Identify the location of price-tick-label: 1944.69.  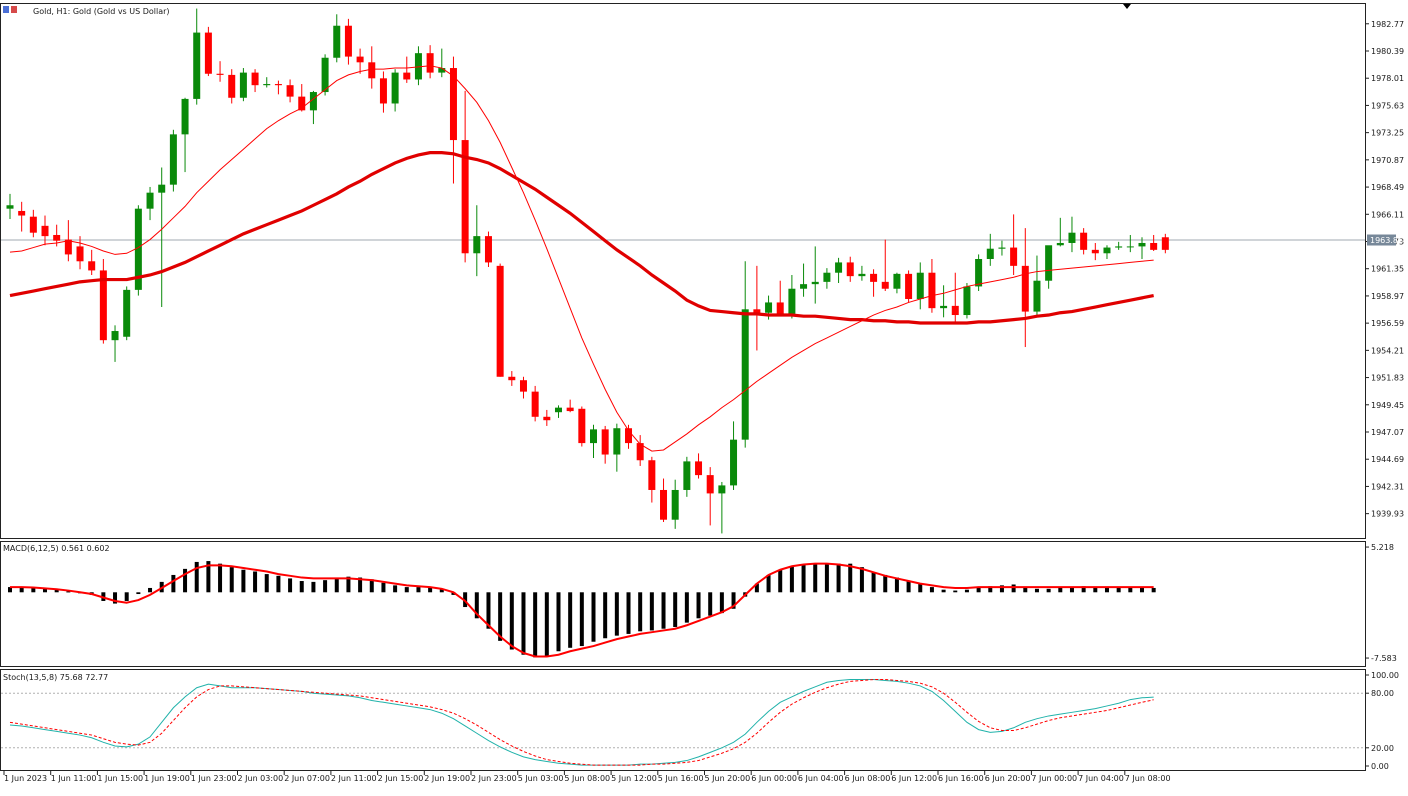
(1387, 459).